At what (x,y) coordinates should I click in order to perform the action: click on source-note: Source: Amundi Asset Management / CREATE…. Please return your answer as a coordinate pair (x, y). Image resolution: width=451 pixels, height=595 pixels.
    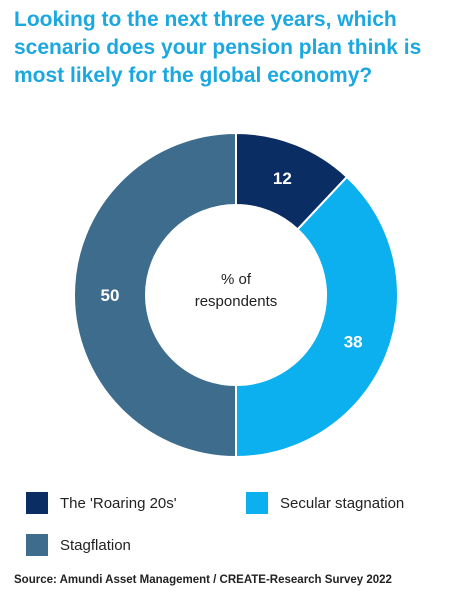
    Looking at the image, I should click on (203, 580).